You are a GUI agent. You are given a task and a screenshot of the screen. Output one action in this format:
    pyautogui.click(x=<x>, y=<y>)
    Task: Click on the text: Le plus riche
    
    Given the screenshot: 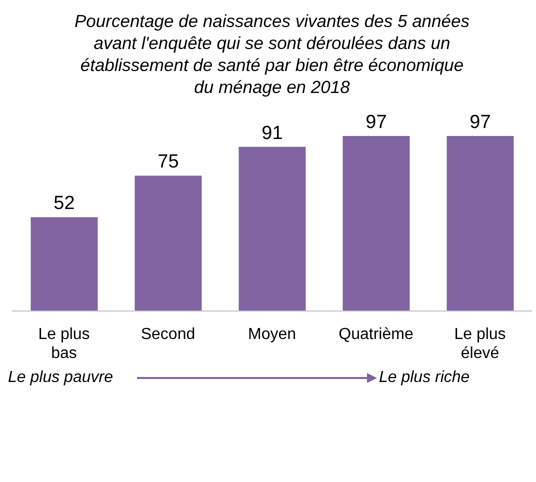 What is the action you would take?
    pyautogui.click(x=424, y=378)
    